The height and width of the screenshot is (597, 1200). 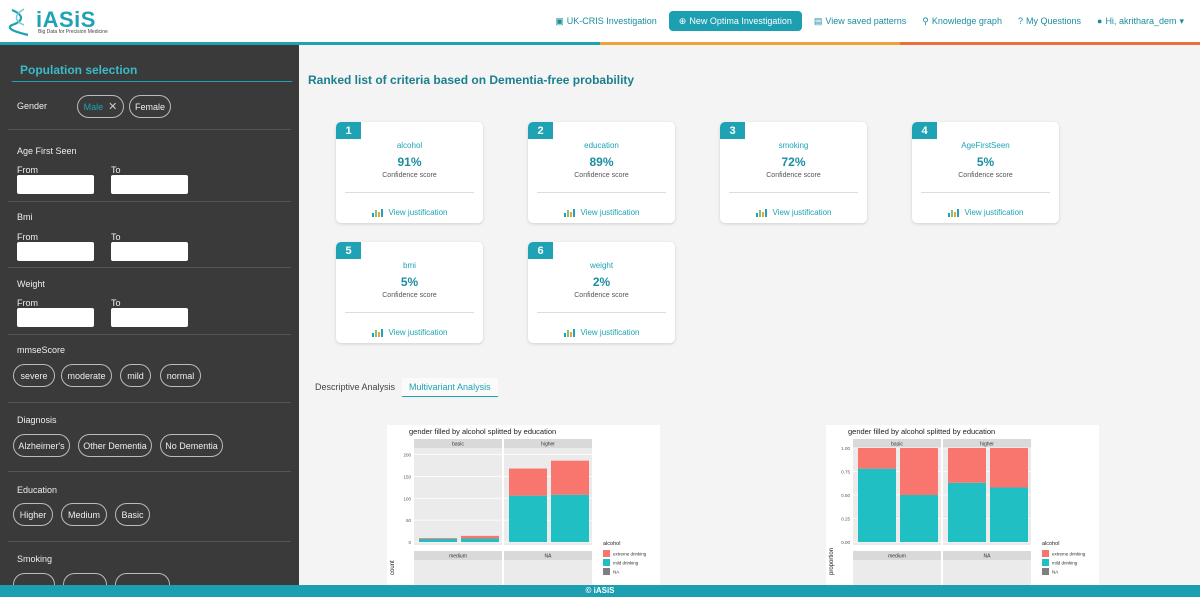 I want to click on confidence-value: 5%, so click(x=985, y=162).